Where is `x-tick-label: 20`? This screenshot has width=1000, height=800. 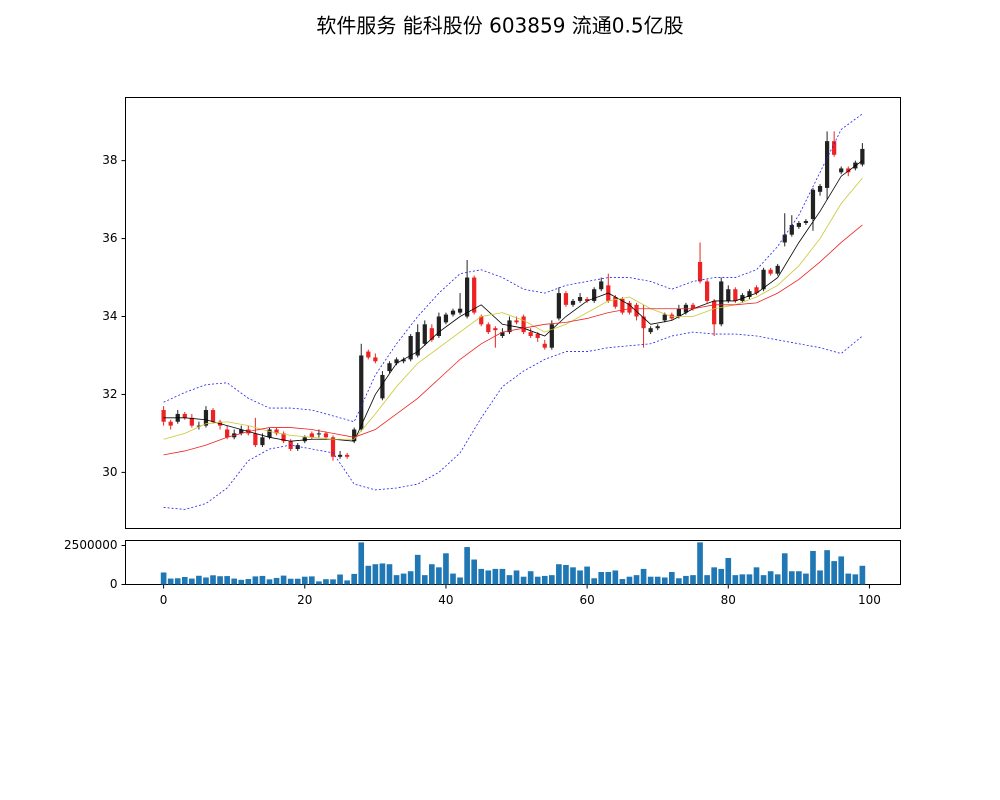 x-tick-label: 20 is located at coordinates (304, 600).